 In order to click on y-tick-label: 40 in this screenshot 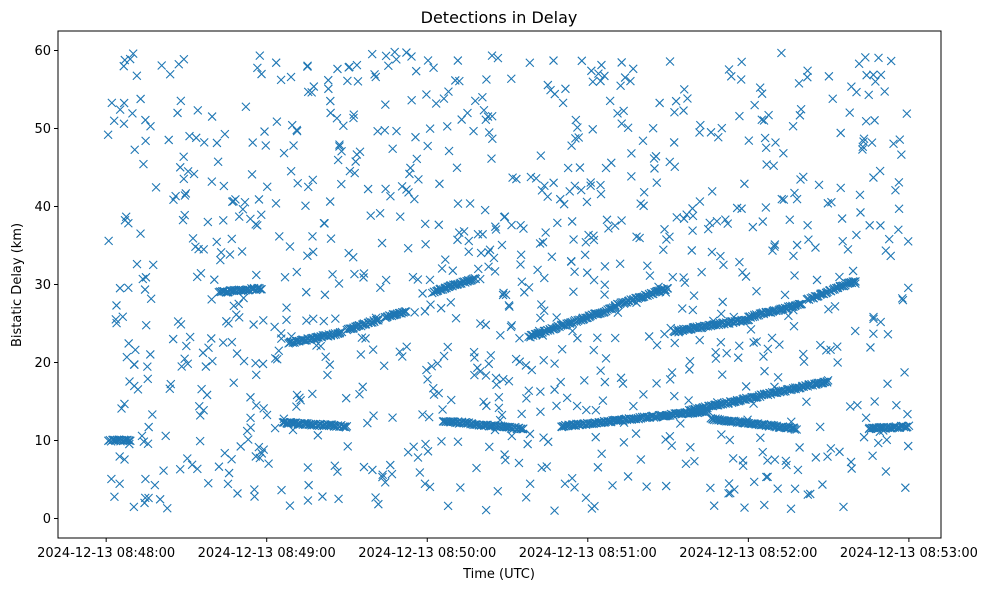, I will do `click(42, 207)`.